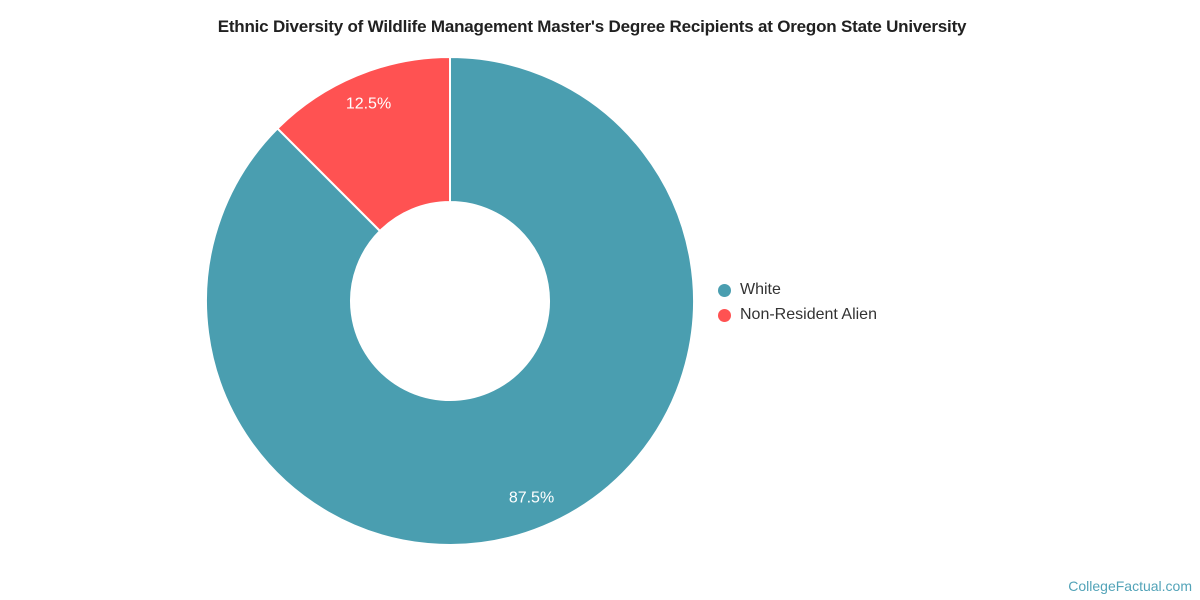 The height and width of the screenshot is (600, 1200). Describe the element at coordinates (808, 314) in the screenshot. I see `legend-label: Non-Resident Alien` at that location.